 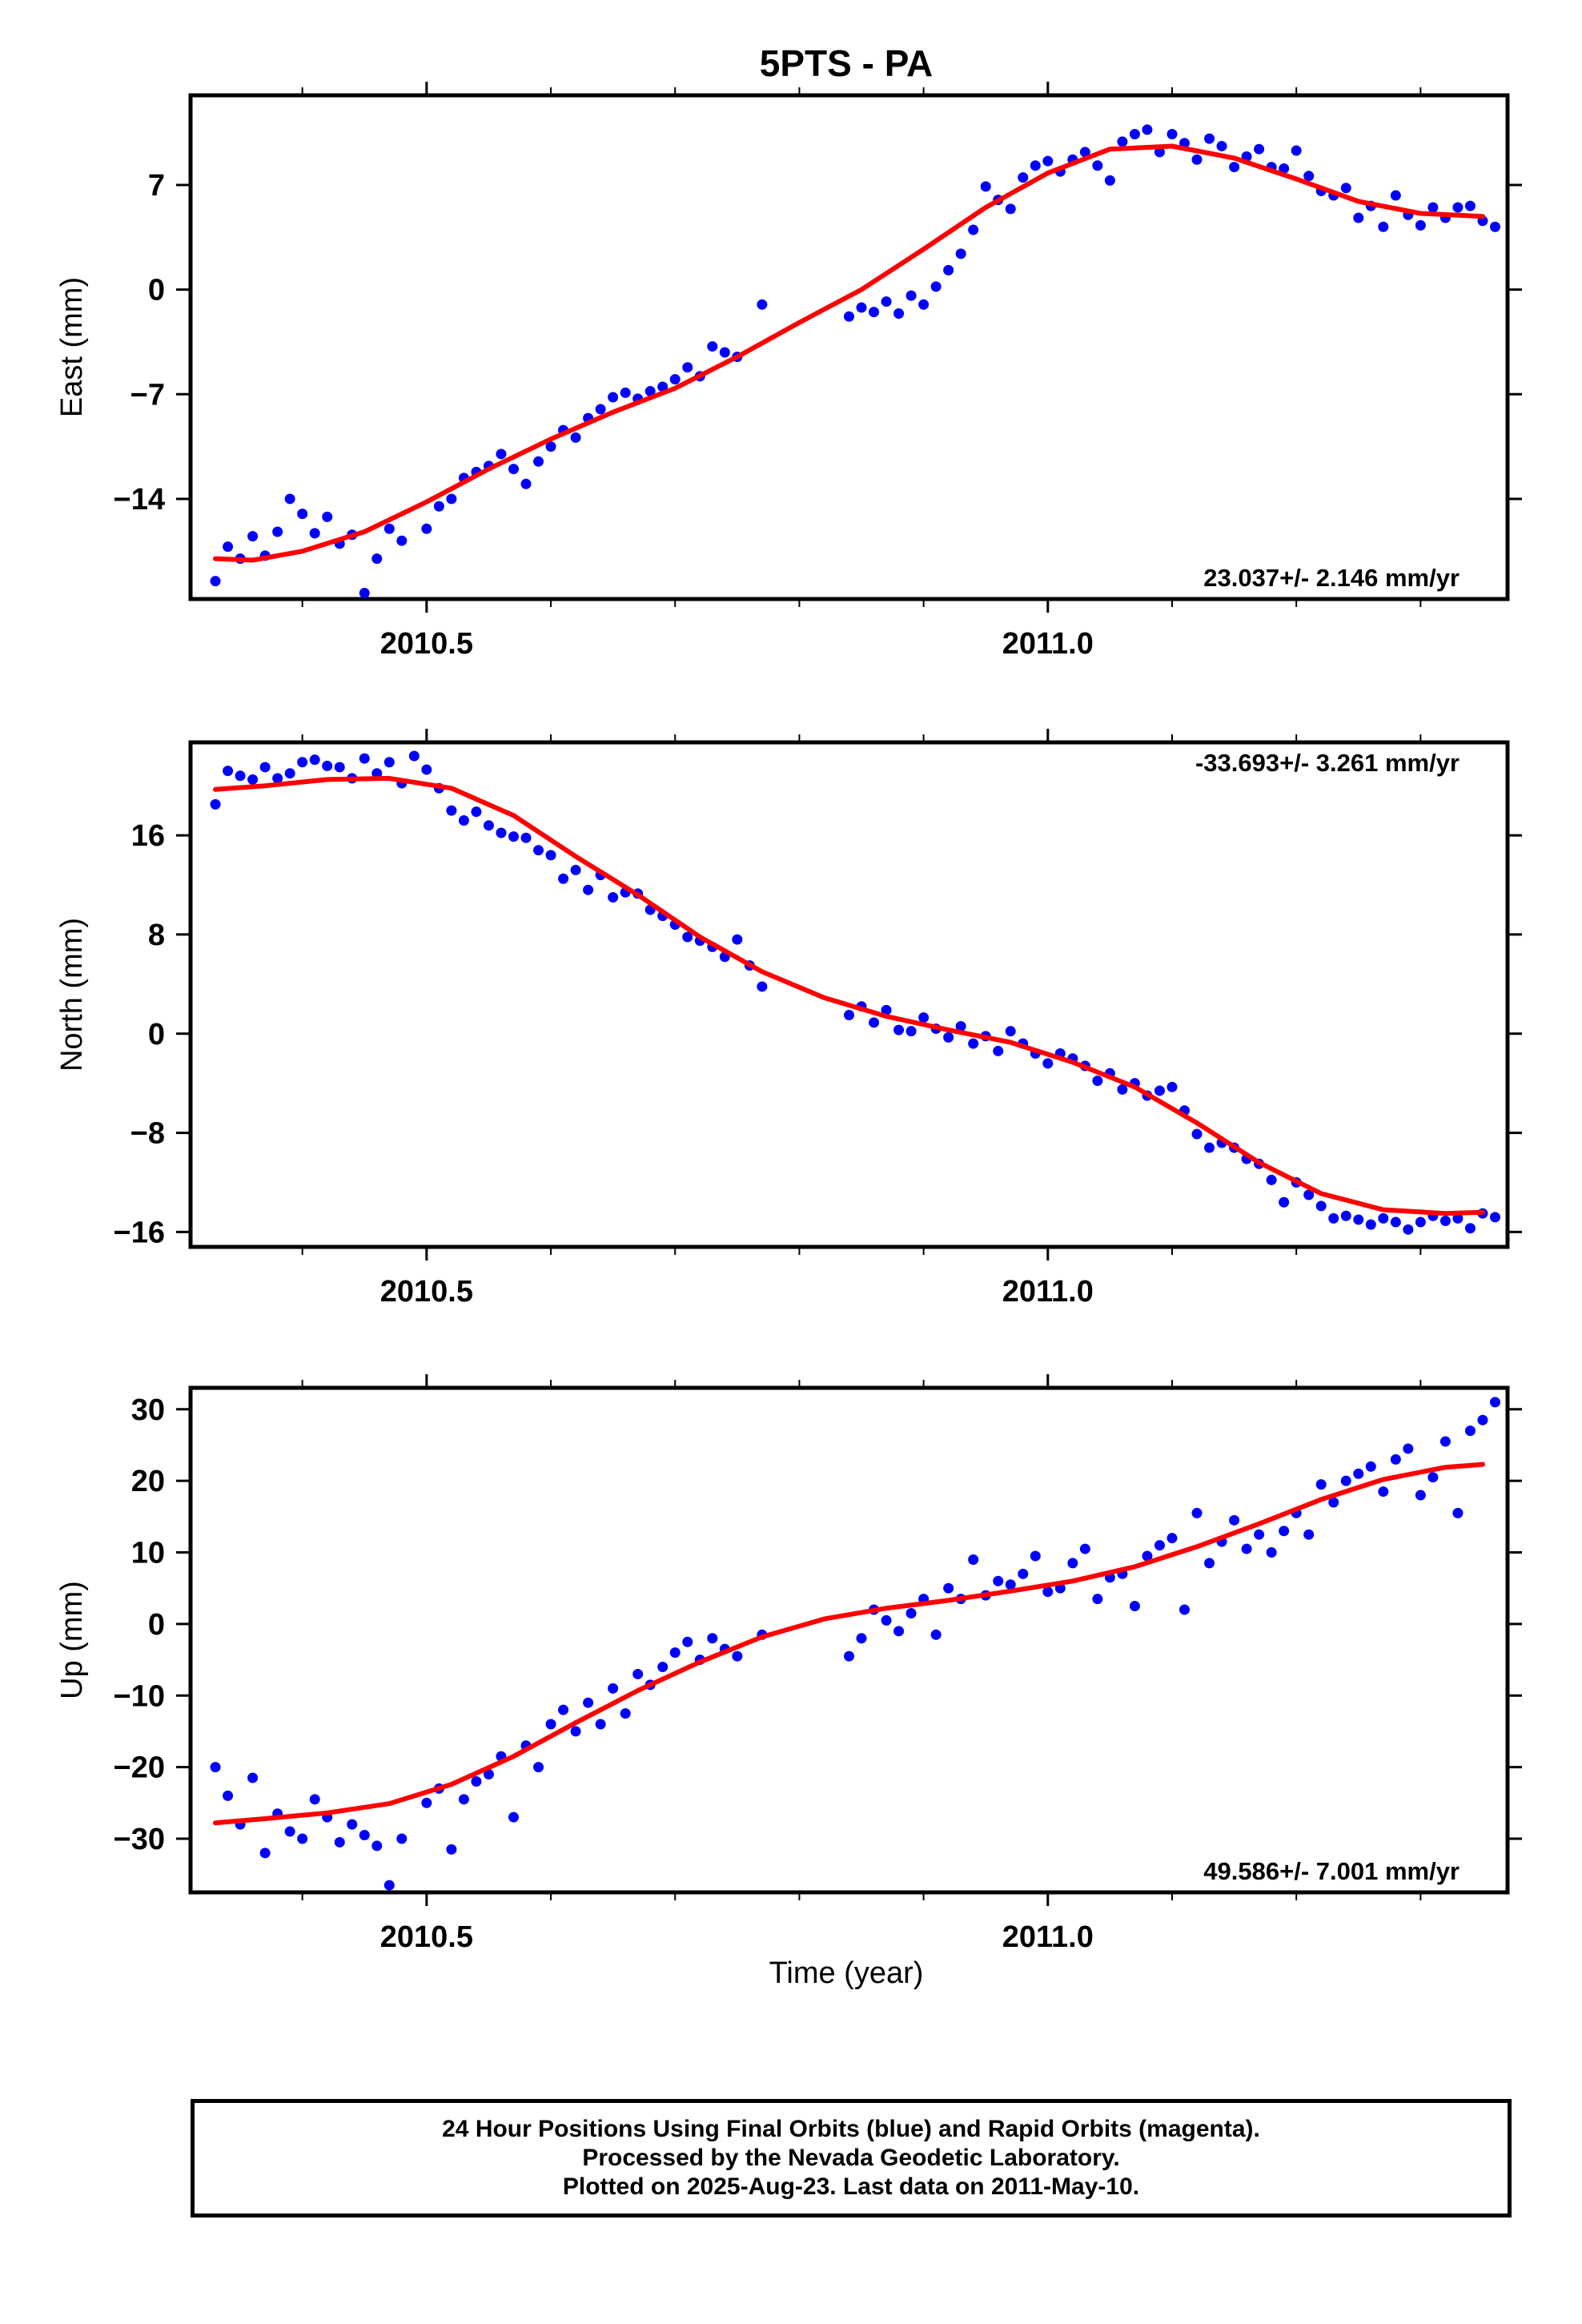 What do you see at coordinates (1048, 644) in the screenshot?
I see `east-x-tick-label: 2011.0` at bounding box center [1048, 644].